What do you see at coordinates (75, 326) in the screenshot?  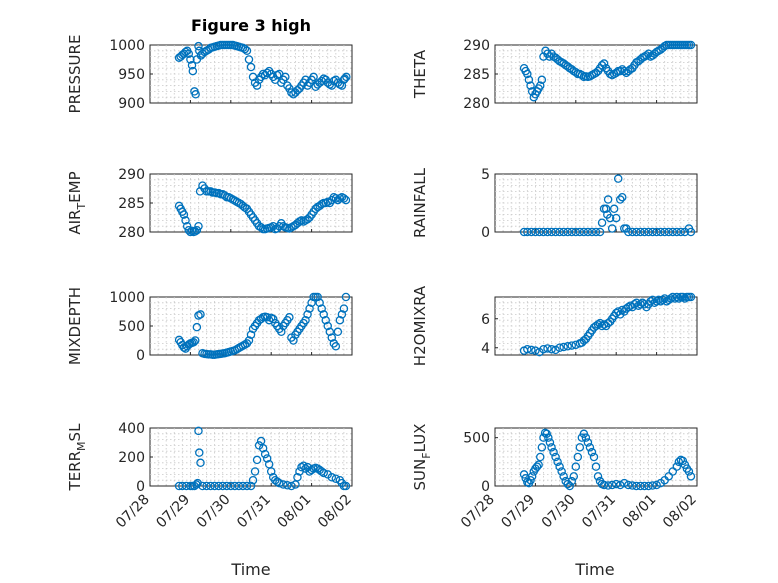 I see `y-axis-label-main: MIXDEPTH` at bounding box center [75, 326].